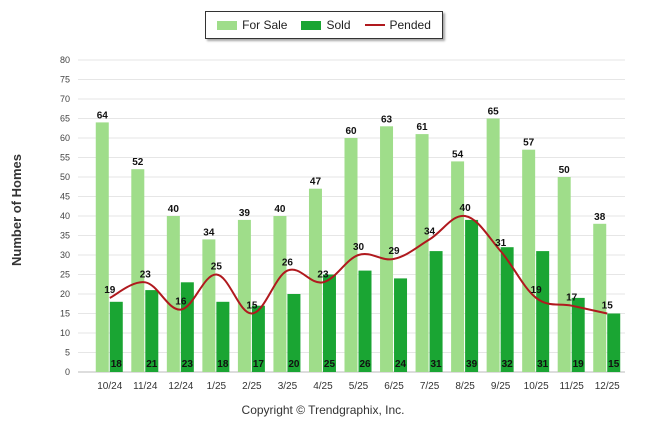 The image size is (646, 434). I want to click on data-label-for-sale: 52, so click(138, 162).